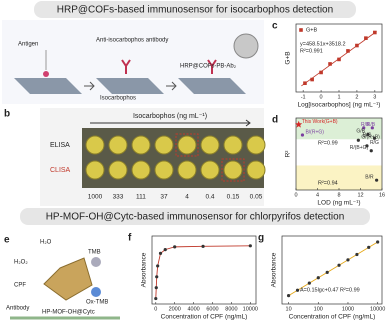 This screenshot has width=388, height=333. I want to click on panel-letter: f, so click(130, 238).